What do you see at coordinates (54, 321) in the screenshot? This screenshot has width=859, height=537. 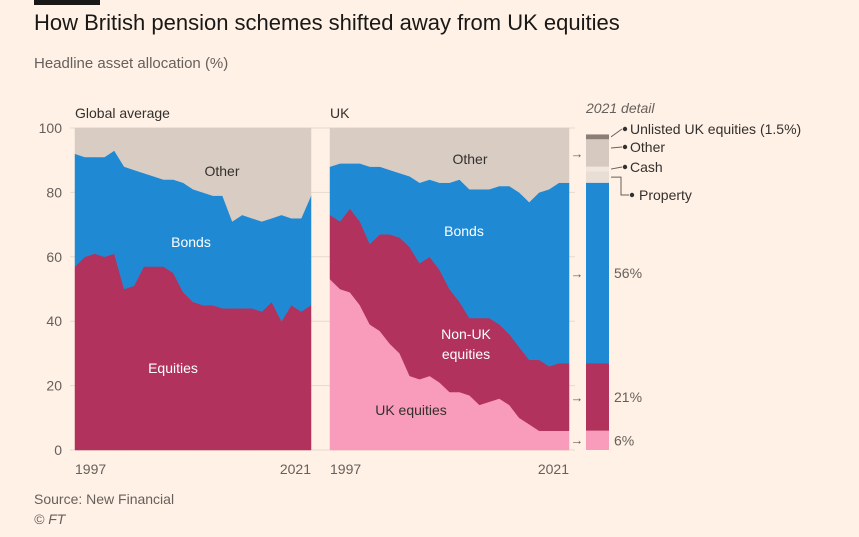 I see `y-tick-label: 40` at bounding box center [54, 321].